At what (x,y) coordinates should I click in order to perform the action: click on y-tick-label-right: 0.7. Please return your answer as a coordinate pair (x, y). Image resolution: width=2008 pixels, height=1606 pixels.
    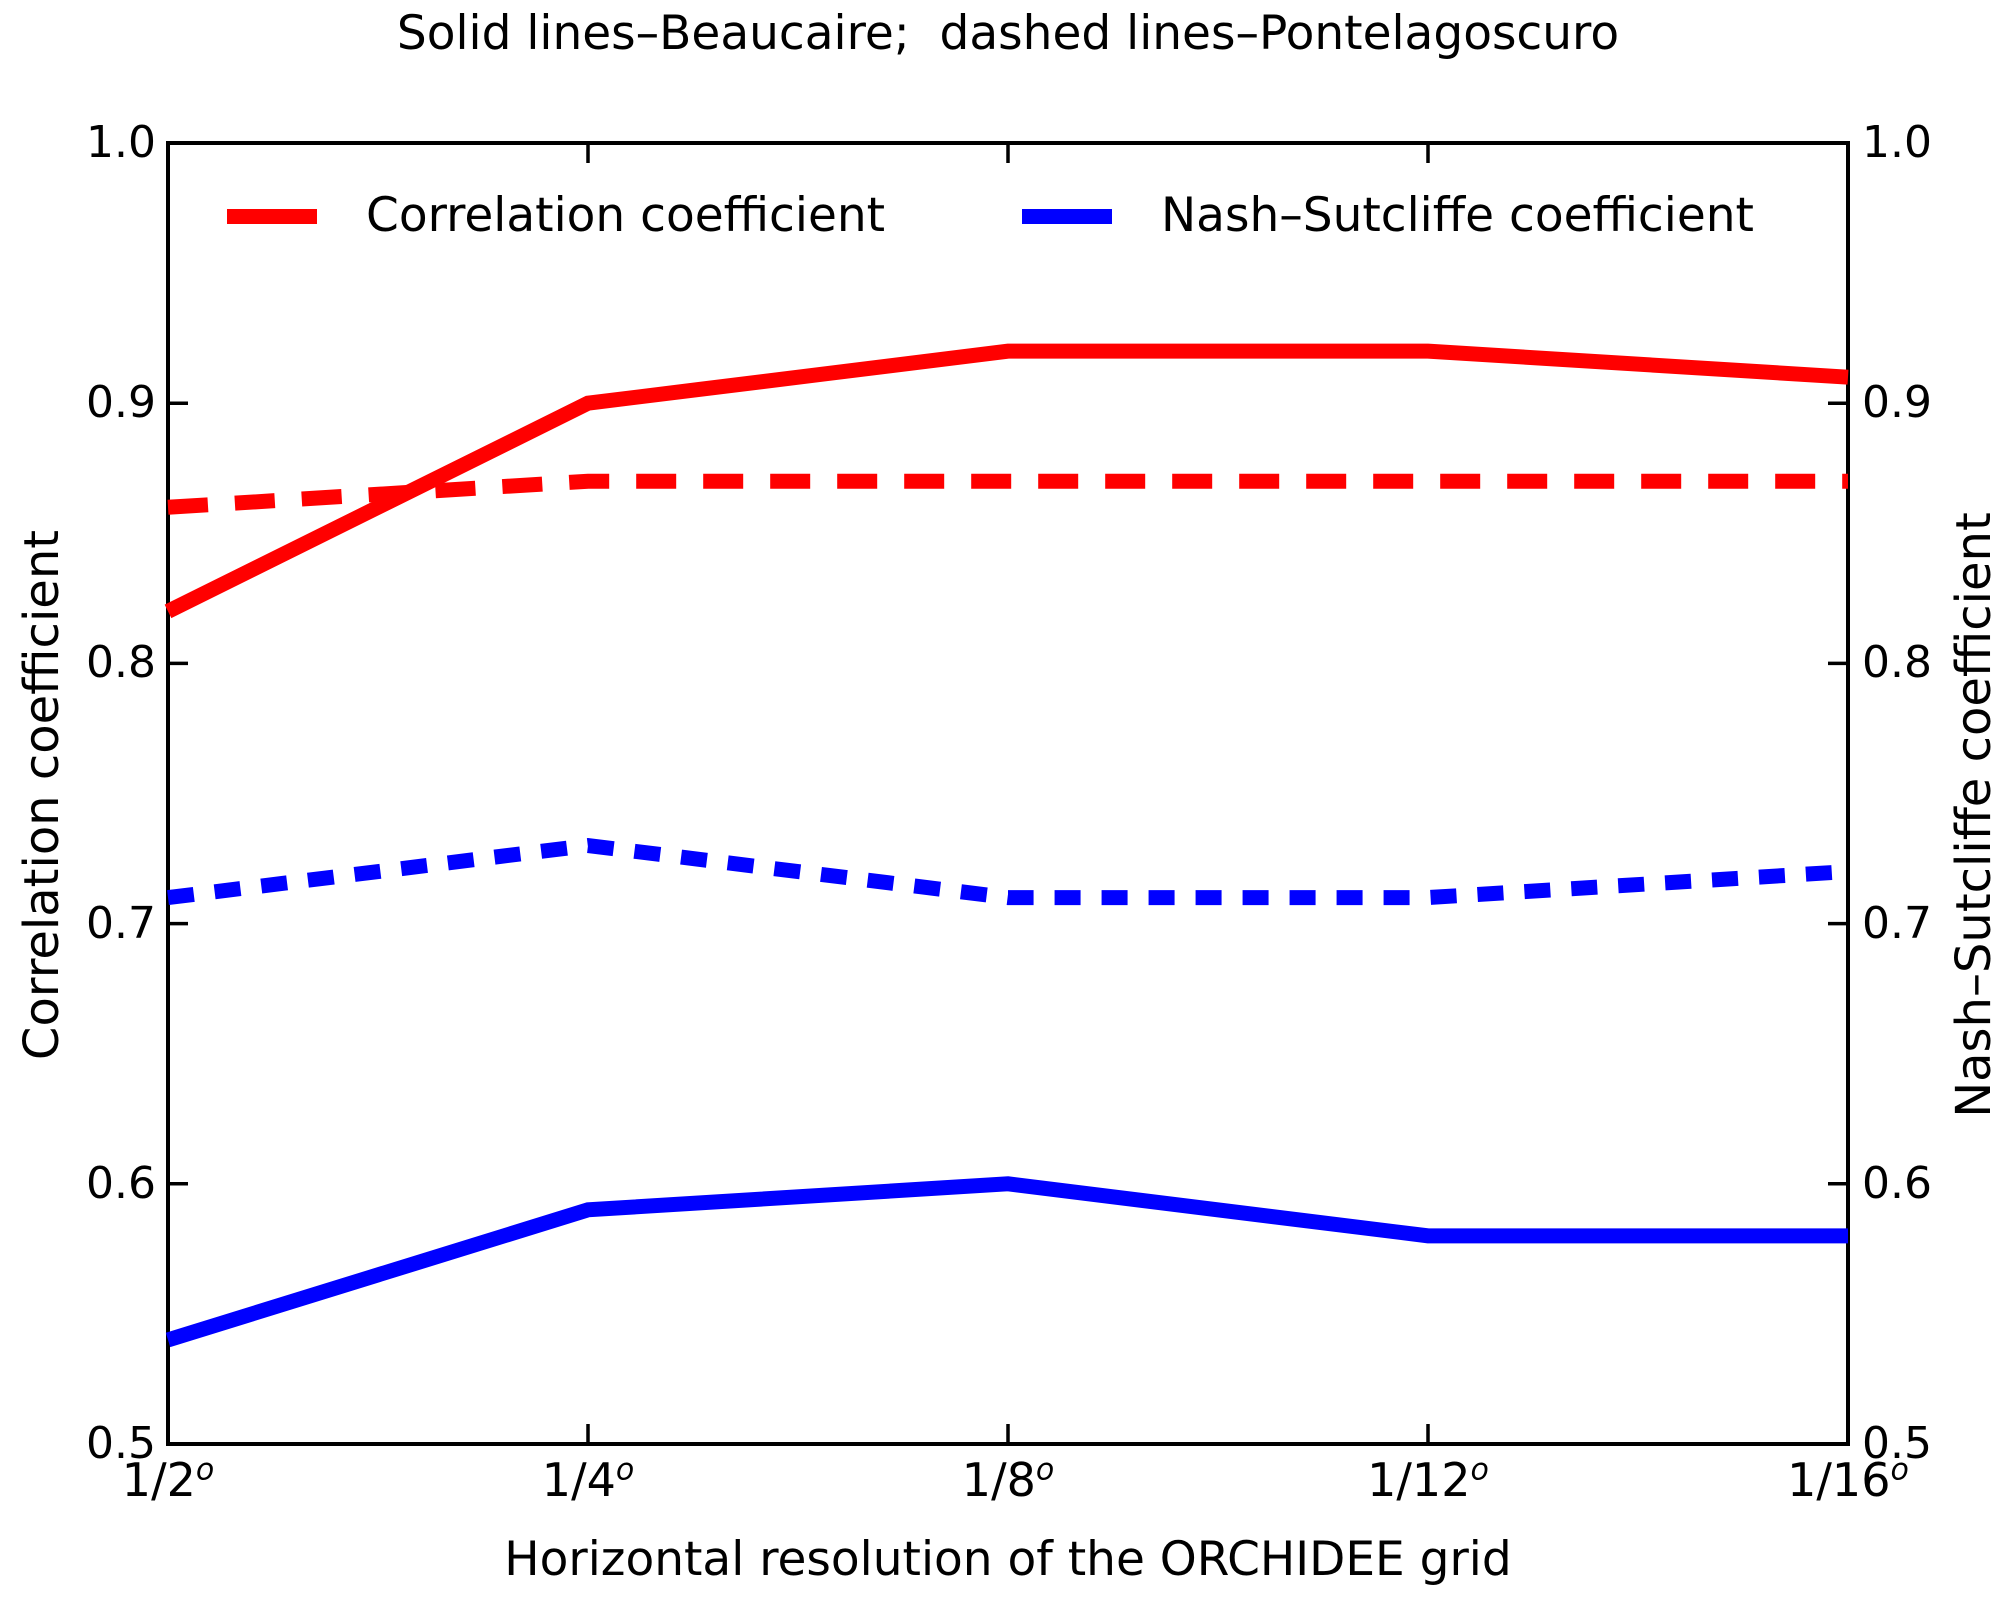
    Looking at the image, I should click on (1897, 923).